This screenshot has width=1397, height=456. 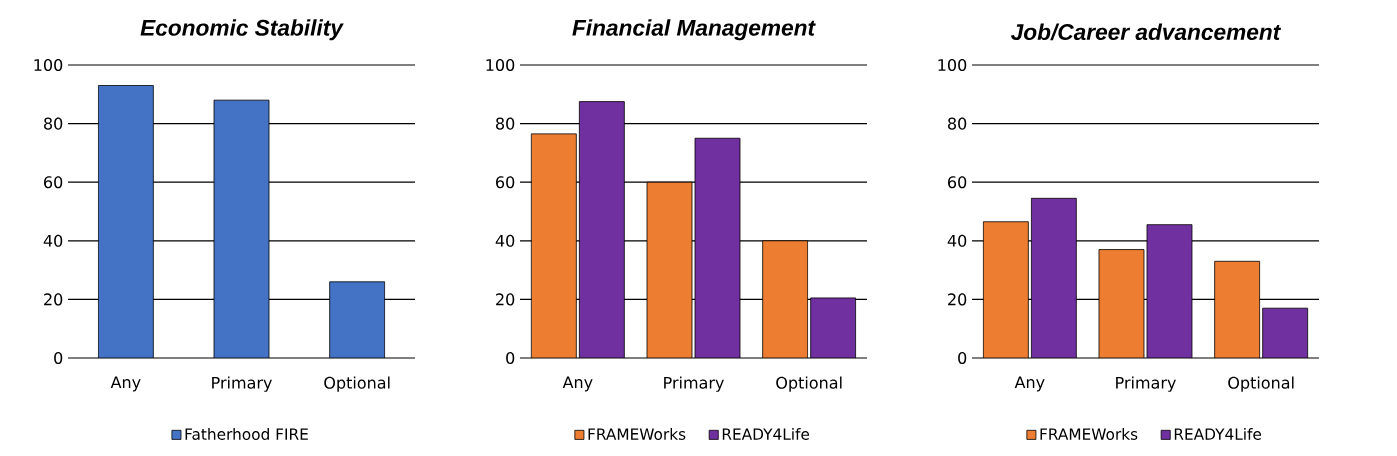 I want to click on chart-title: Job/Career advancement, so click(x=1146, y=32).